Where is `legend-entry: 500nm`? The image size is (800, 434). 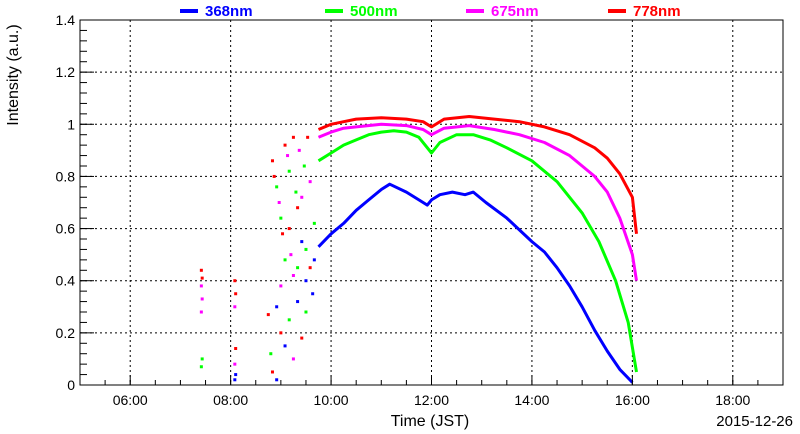 legend-entry: 500nm is located at coordinates (374, 11).